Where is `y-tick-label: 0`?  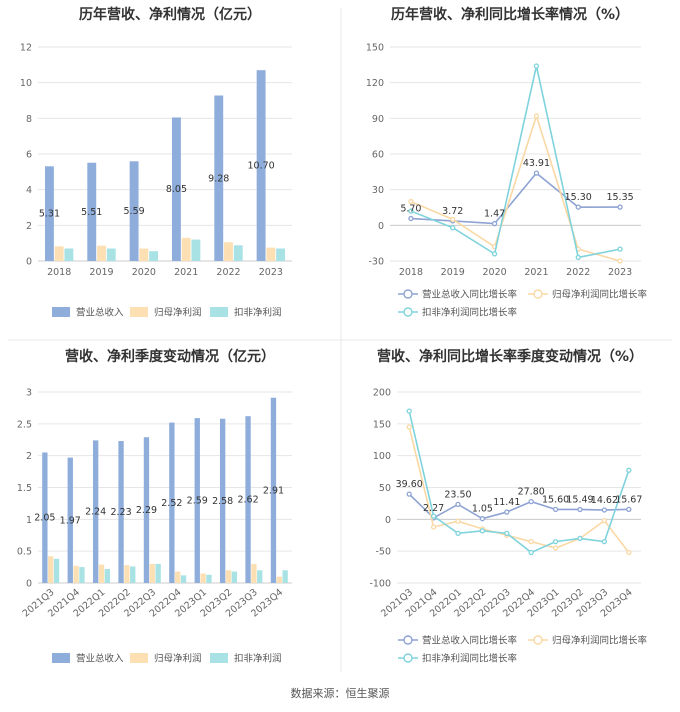
y-tick-label: 0 is located at coordinates (29, 584).